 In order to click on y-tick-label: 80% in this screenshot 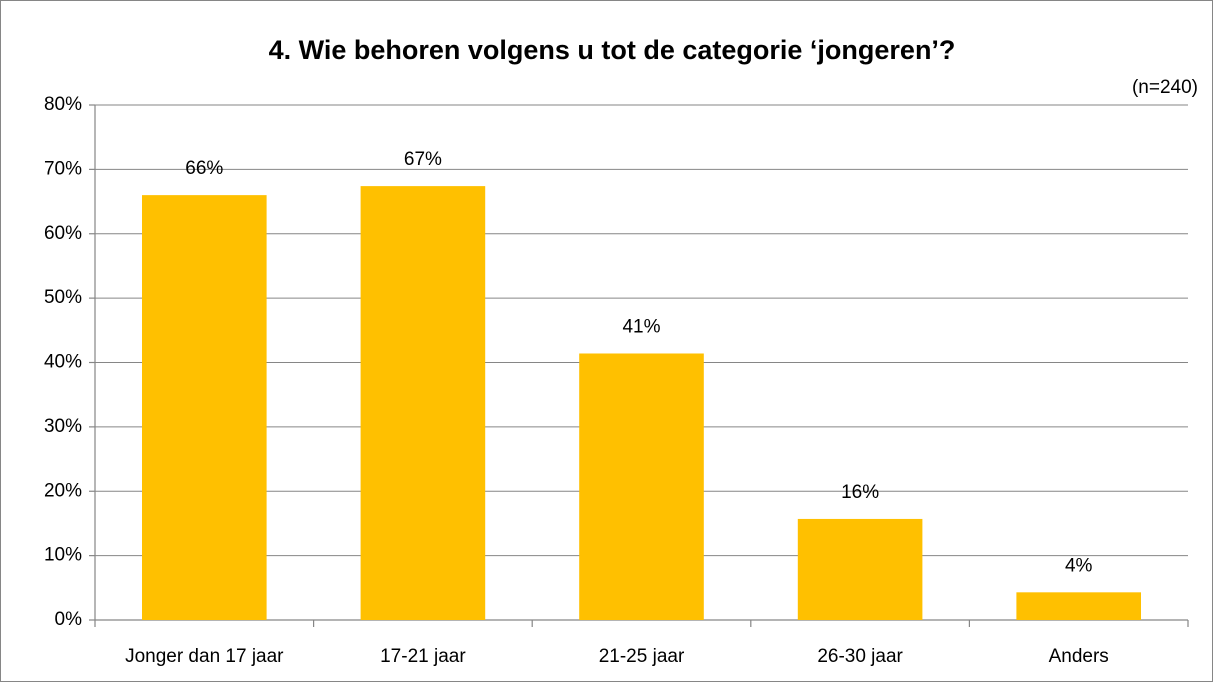, I will do `click(63, 104)`.